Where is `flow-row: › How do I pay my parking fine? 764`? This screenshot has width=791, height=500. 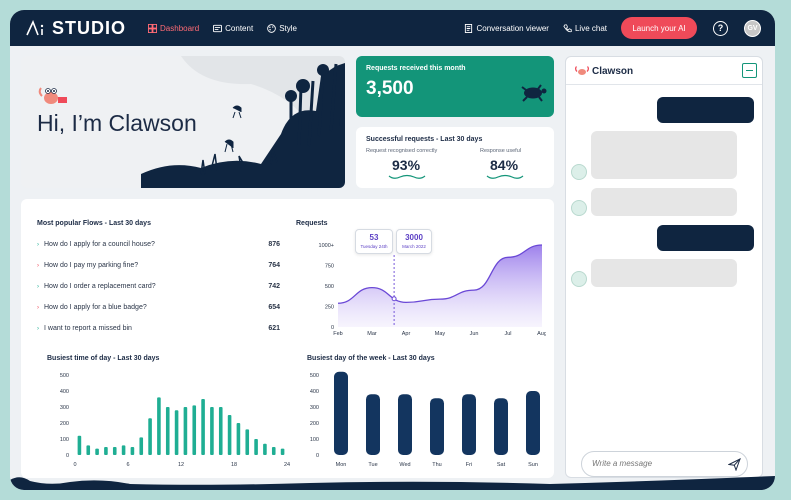 flow-row: › How do I pay my parking fine? 764 is located at coordinates (158, 267).